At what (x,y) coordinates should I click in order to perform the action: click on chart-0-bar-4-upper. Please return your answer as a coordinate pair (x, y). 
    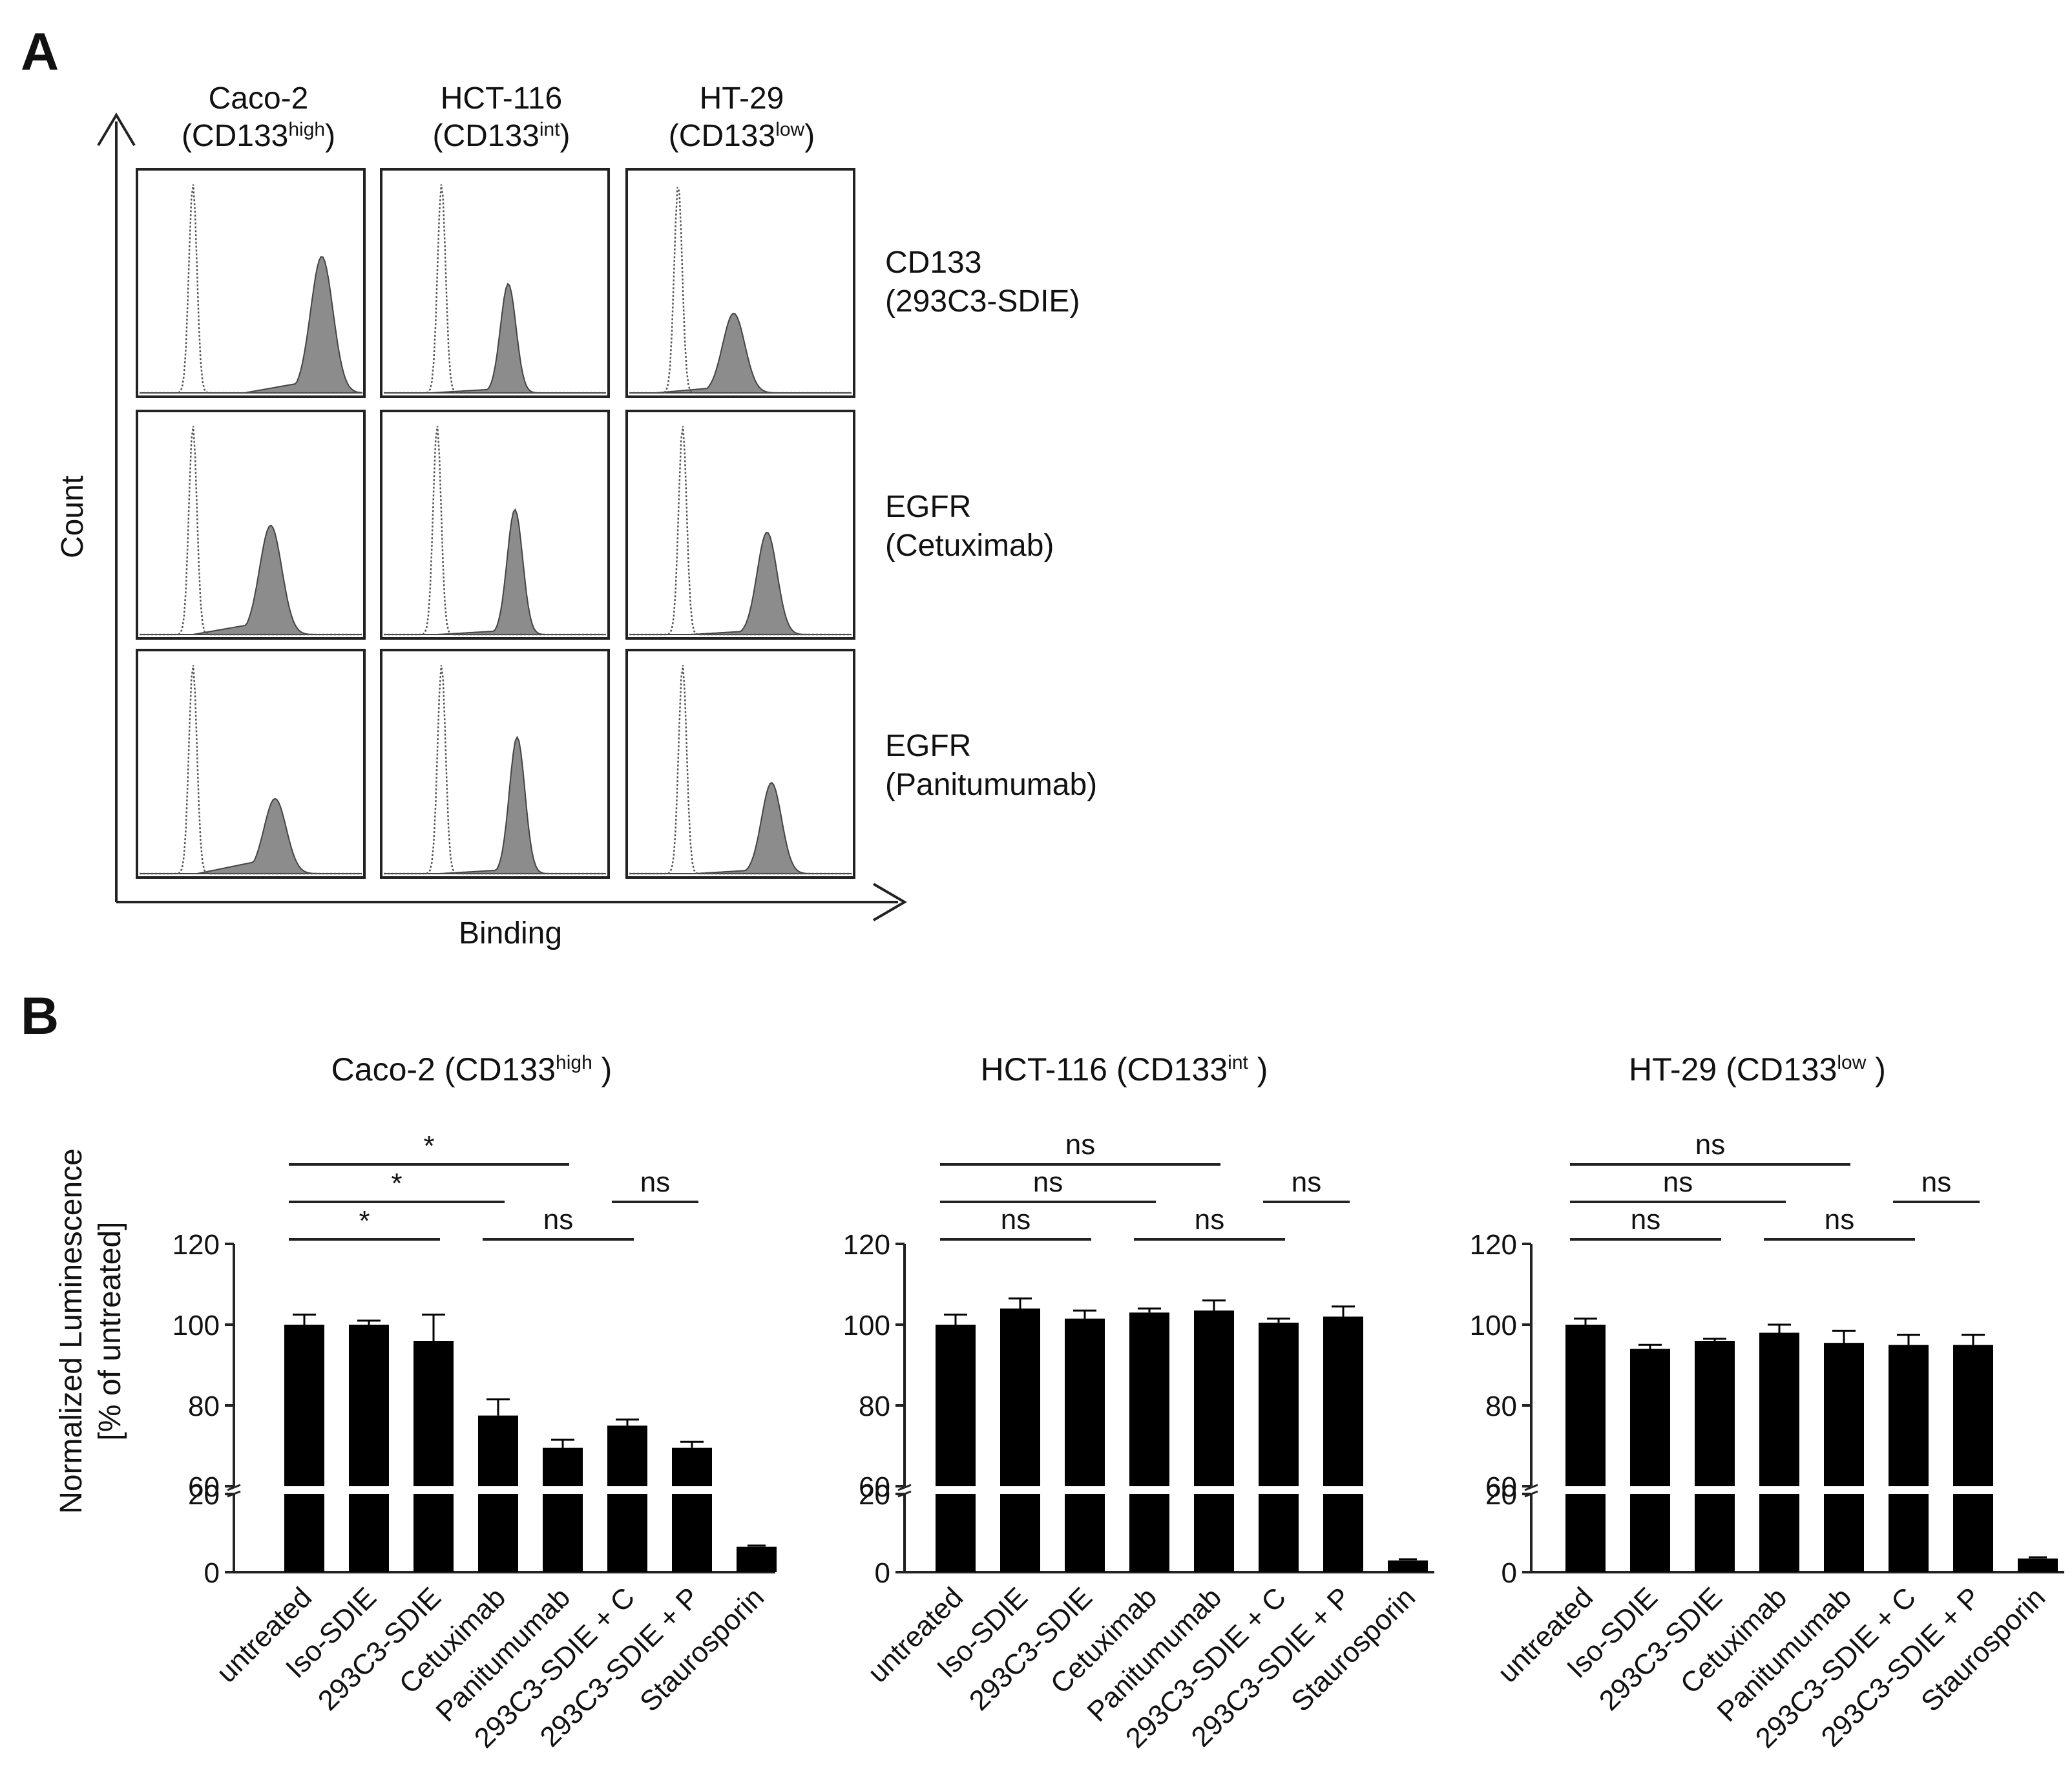
    Looking at the image, I should click on (563, 1466).